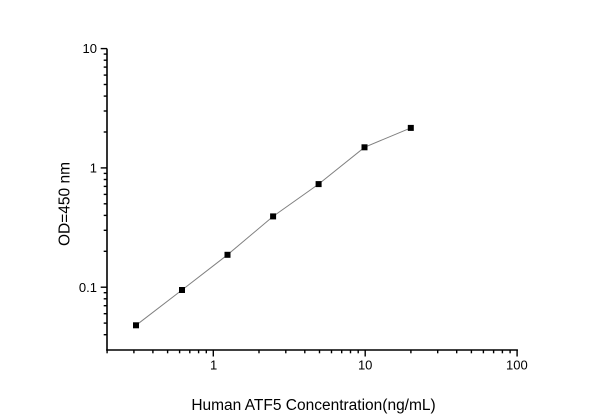 The height and width of the screenshot is (419, 600). What do you see at coordinates (88, 287) in the screenshot?
I see `svg-text: 0.1` at bounding box center [88, 287].